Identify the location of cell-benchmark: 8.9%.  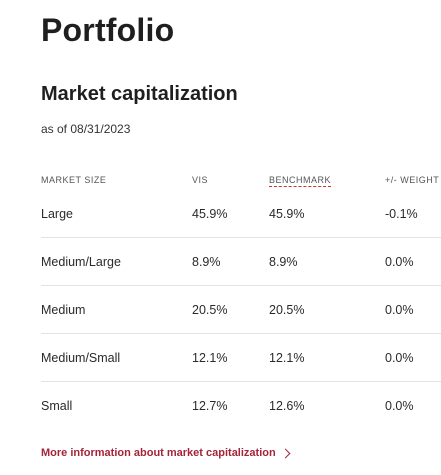
(283, 261).